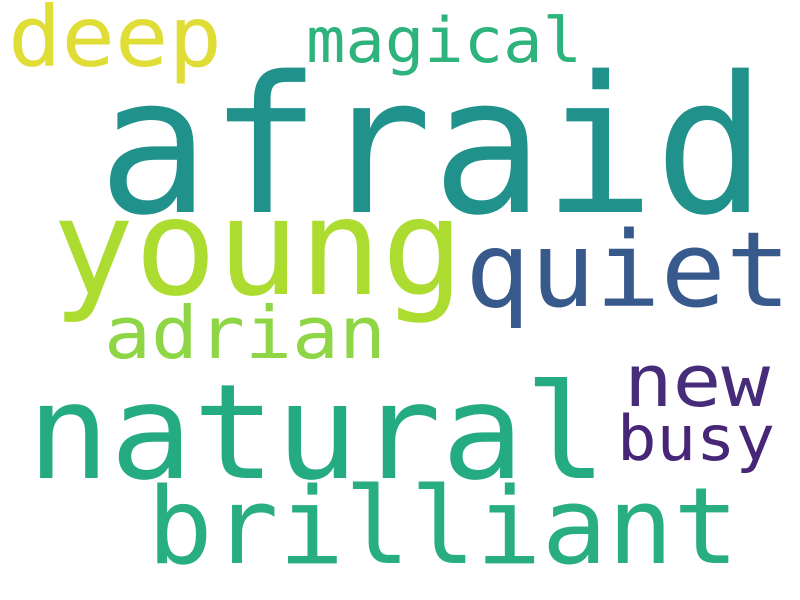 This screenshot has height=600, width=800. What do you see at coordinates (628, 270) in the screenshot?
I see `word-quiet: quiet` at bounding box center [628, 270].